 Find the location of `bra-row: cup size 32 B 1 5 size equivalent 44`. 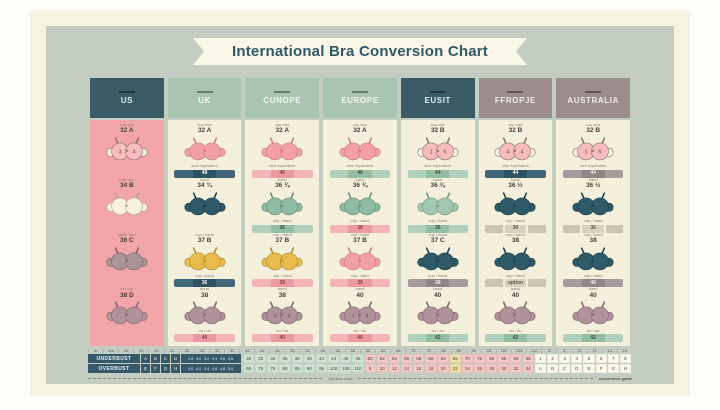

bra-row: cup size 32 B 1 5 size equivalent 44 is located at coordinates (438, 150).